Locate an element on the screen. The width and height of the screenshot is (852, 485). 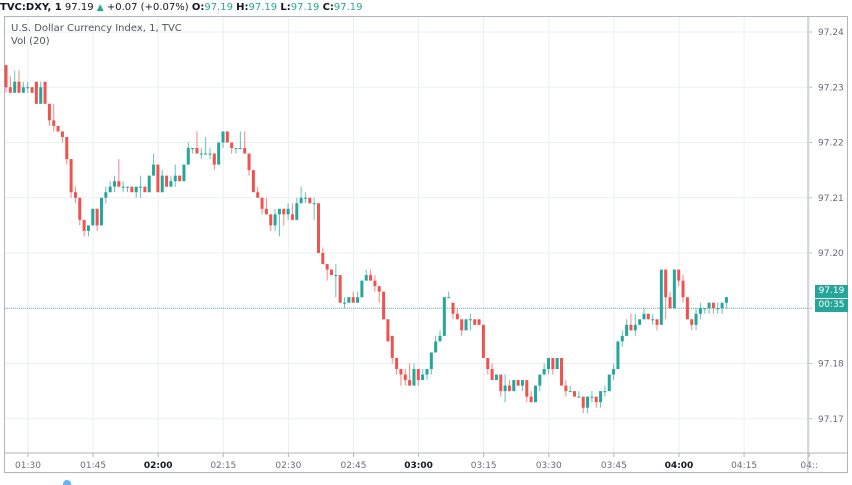
loading-indicator-icon is located at coordinates (67, 482).